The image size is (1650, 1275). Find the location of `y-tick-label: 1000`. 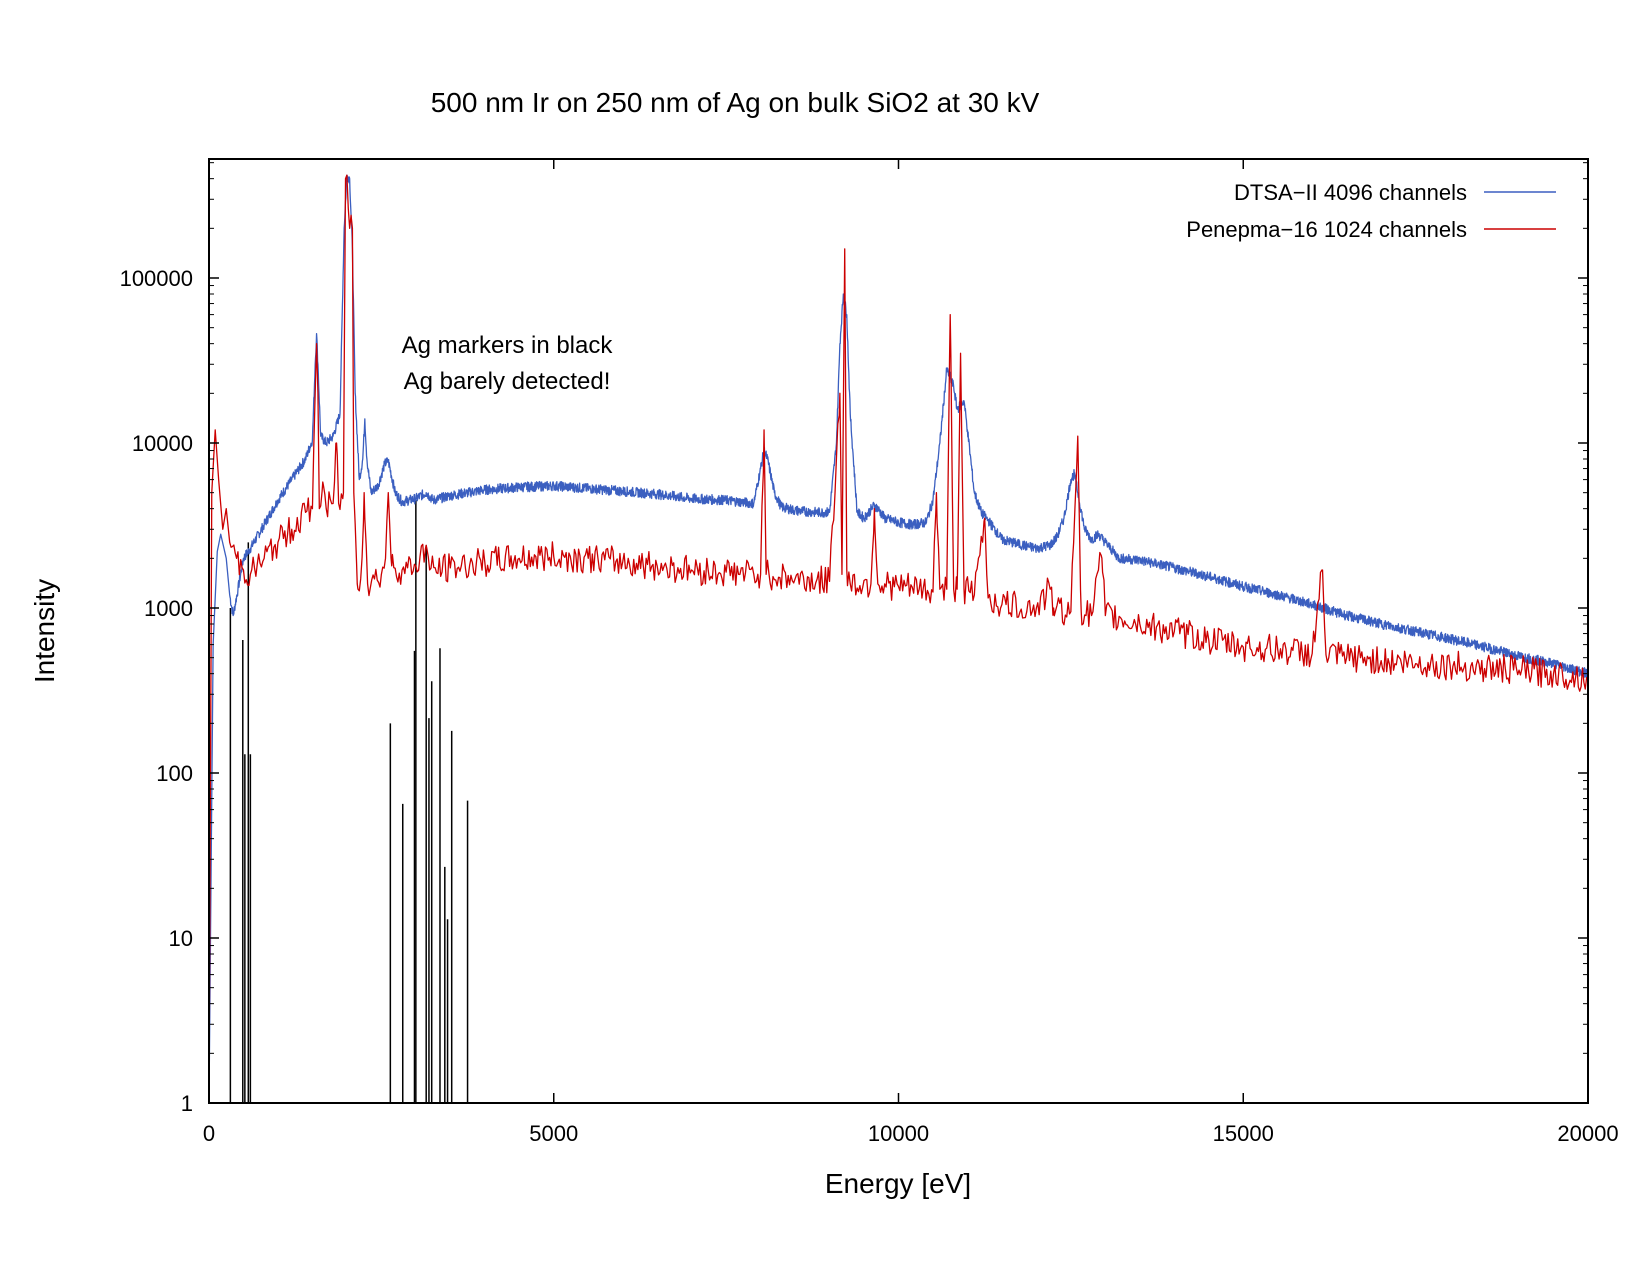

y-tick-label: 1000 is located at coordinates (168, 608).